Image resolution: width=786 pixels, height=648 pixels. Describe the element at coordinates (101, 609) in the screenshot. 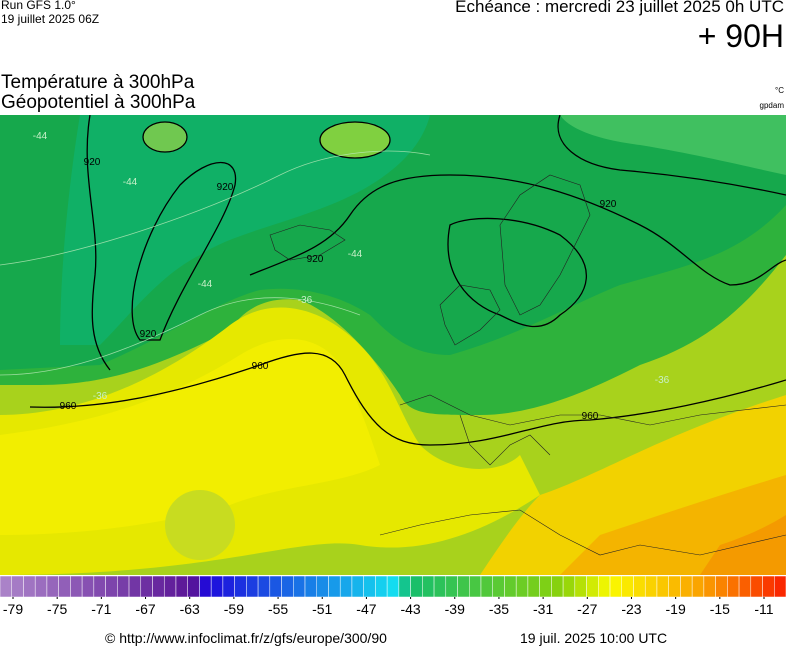

I see `tick-label: -71` at that location.